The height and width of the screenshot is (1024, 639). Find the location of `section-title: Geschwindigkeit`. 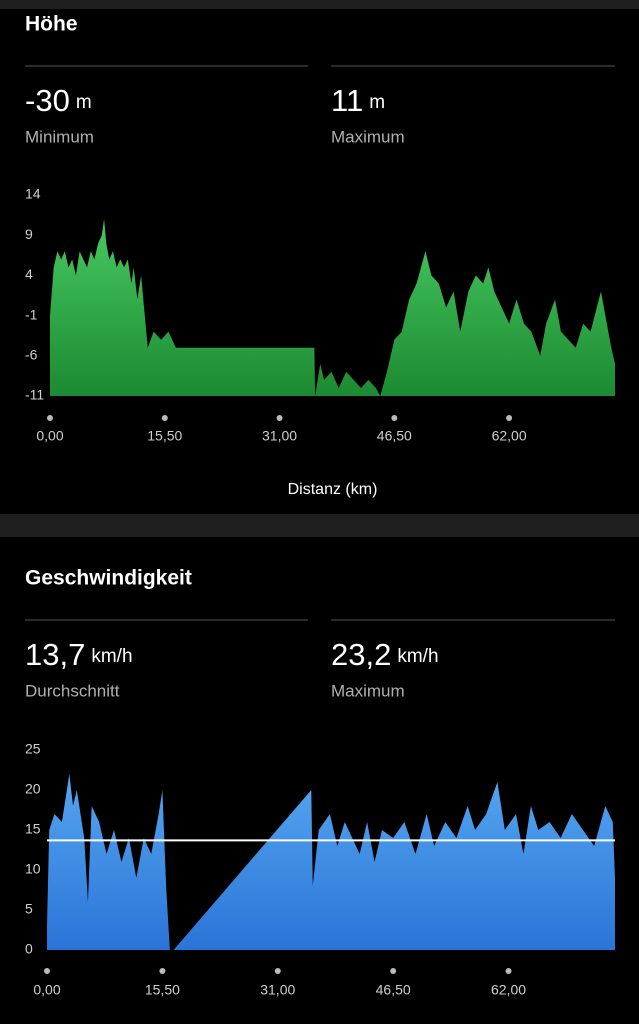

section-title: Geschwindigkeit is located at coordinates (108, 578).